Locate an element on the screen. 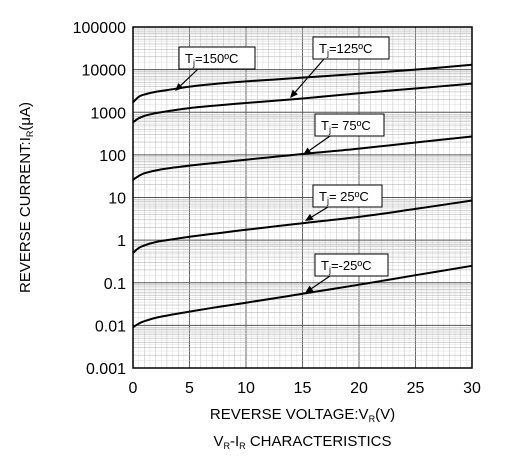 The height and width of the screenshot is (461, 511). y-tick-label: 1 is located at coordinates (121, 241).